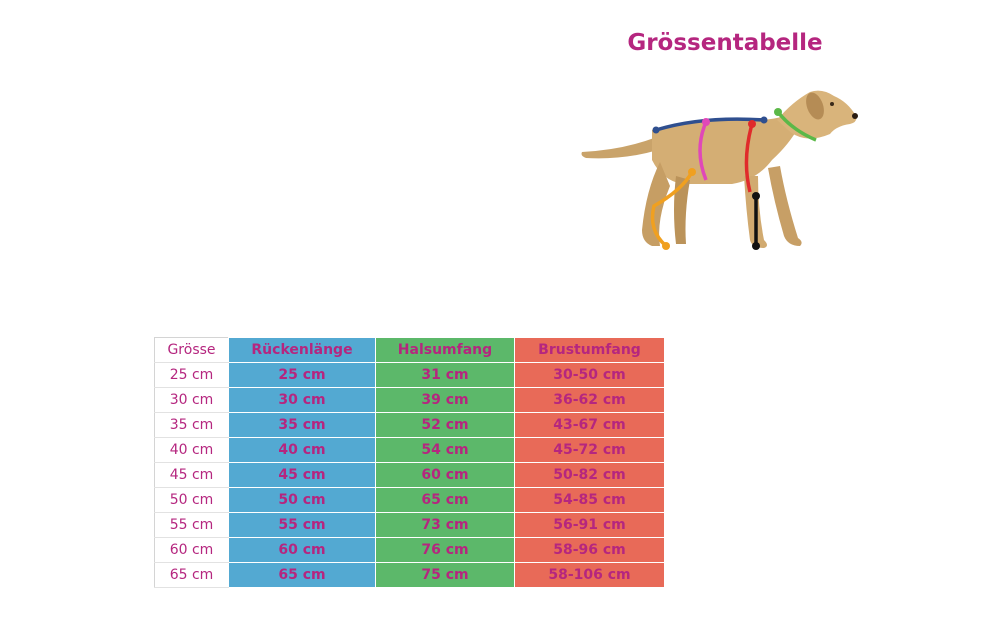 The width and height of the screenshot is (996, 627). I want to click on table-row: 35 cm 35 cm 52 cm 43-67 cm, so click(409, 425).